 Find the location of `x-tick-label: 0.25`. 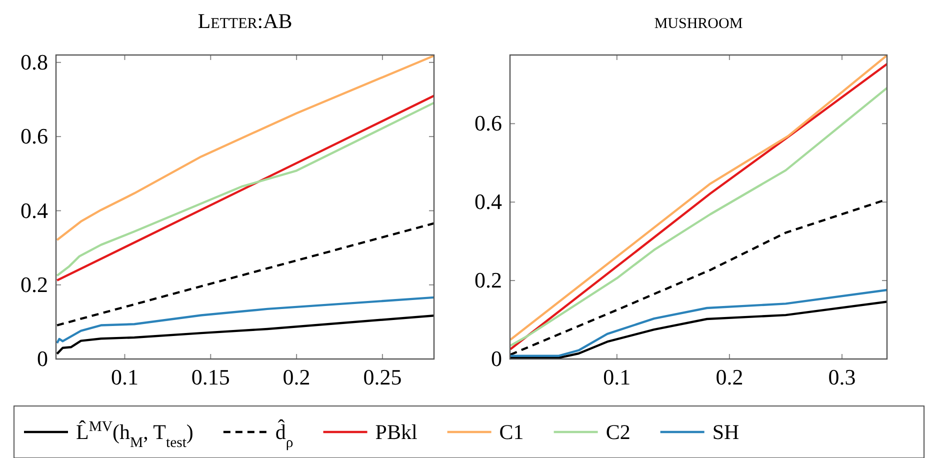

x-tick-label: 0.25 is located at coordinates (382, 377).